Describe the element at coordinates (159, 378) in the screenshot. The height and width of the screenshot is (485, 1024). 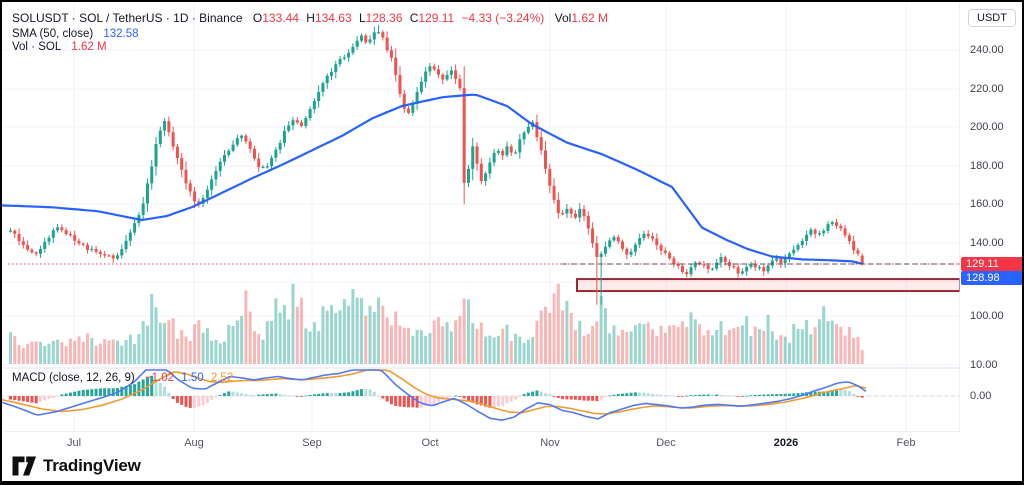
I see `macd-hist-value: −1.02` at that location.